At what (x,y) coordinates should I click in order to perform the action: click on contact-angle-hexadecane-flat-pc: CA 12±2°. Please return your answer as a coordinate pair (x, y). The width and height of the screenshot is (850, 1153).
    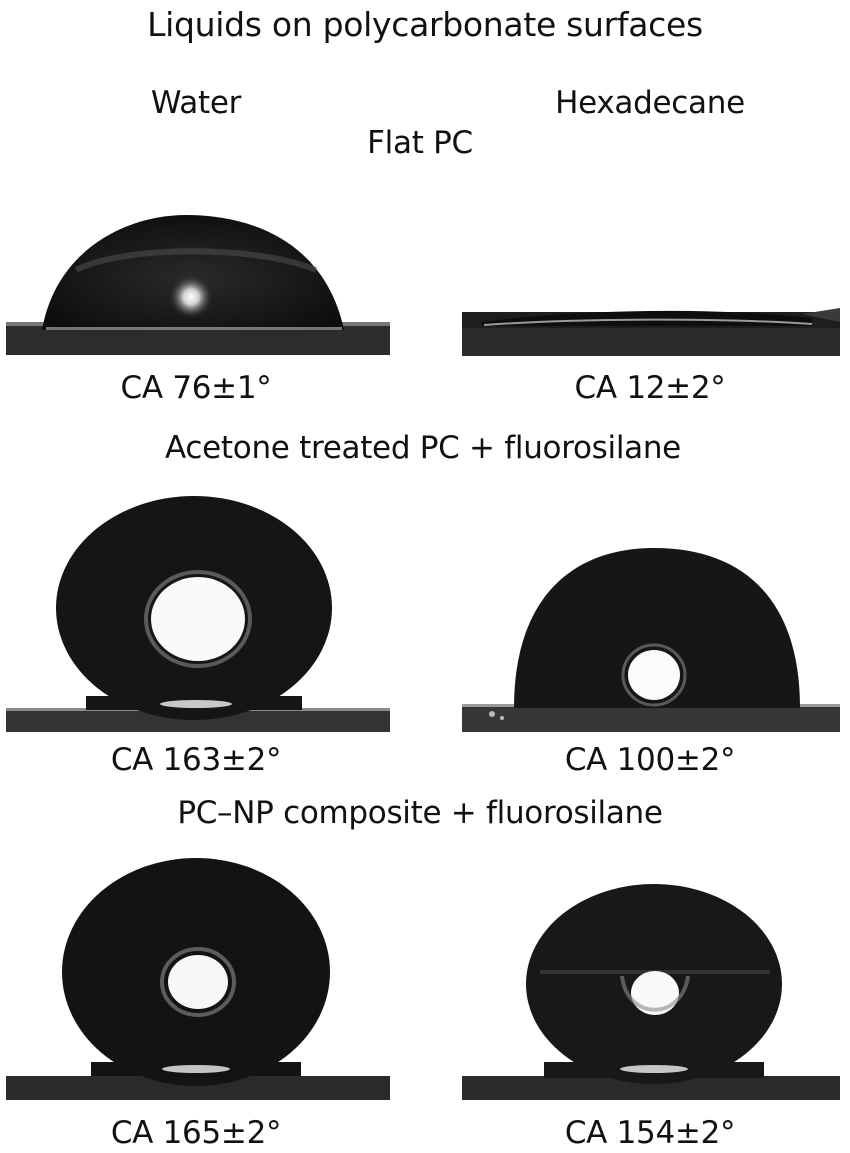
    Looking at the image, I should click on (650, 388).